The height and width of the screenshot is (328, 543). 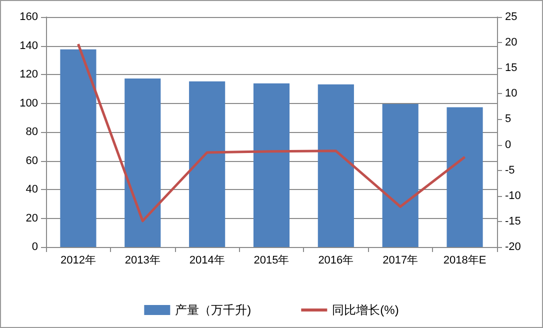 What do you see at coordinates (29, 17) in the screenshot?
I see `y-tick-label: 160` at bounding box center [29, 17].